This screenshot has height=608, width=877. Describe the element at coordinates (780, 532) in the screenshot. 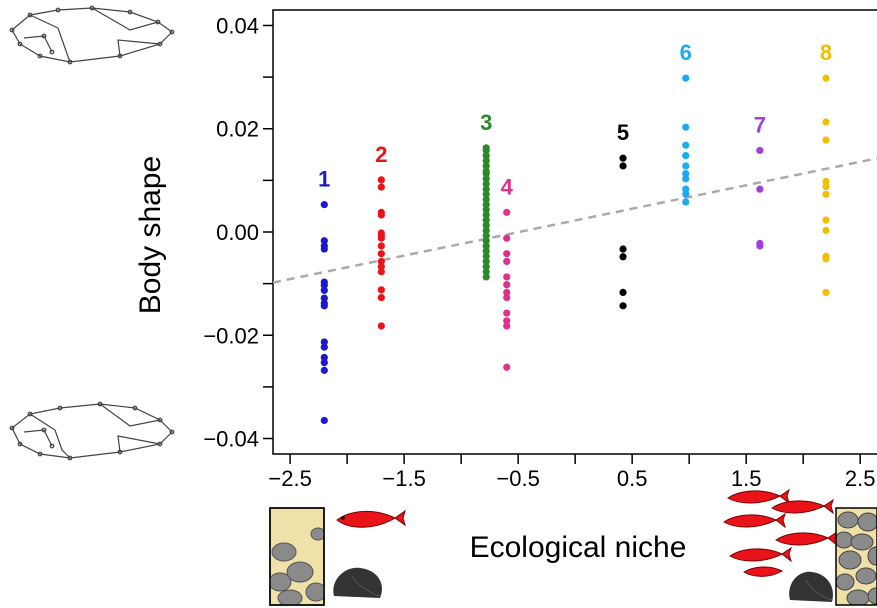

I see `red-fish-school-icon` at that location.